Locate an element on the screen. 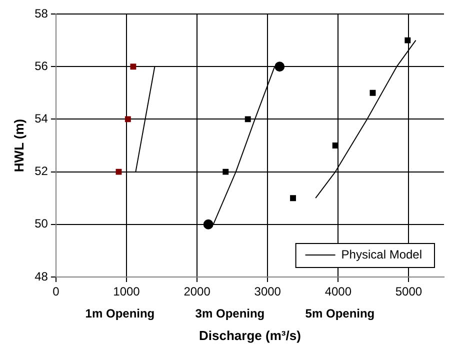 The image size is (464, 350). x-tick-label: 5000 is located at coordinates (408, 291).